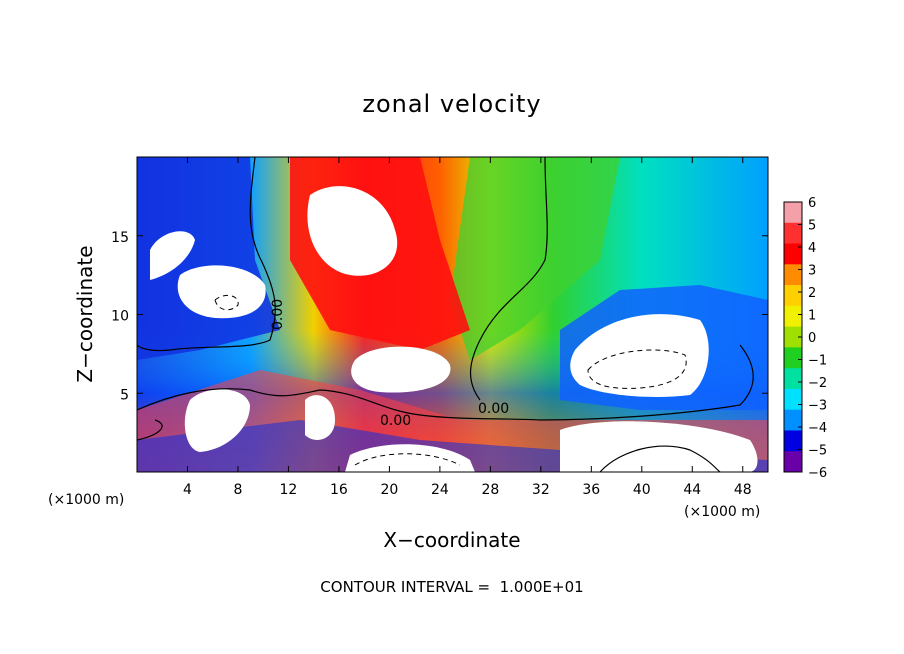 The width and height of the screenshot is (904, 654). Describe the element at coordinates (812, 248) in the screenshot. I see `colorbar-tick-label: 4` at that location.